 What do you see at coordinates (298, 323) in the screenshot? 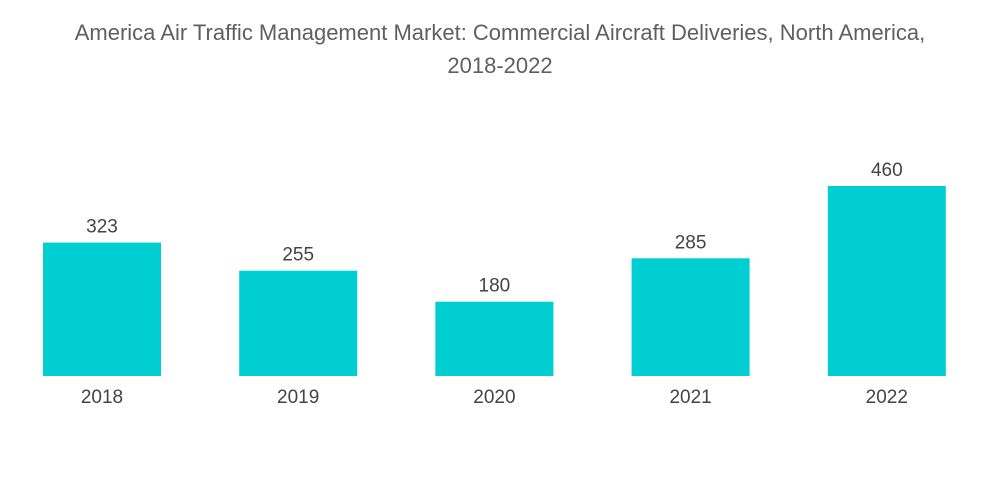
I see `bar-2019` at bounding box center [298, 323].